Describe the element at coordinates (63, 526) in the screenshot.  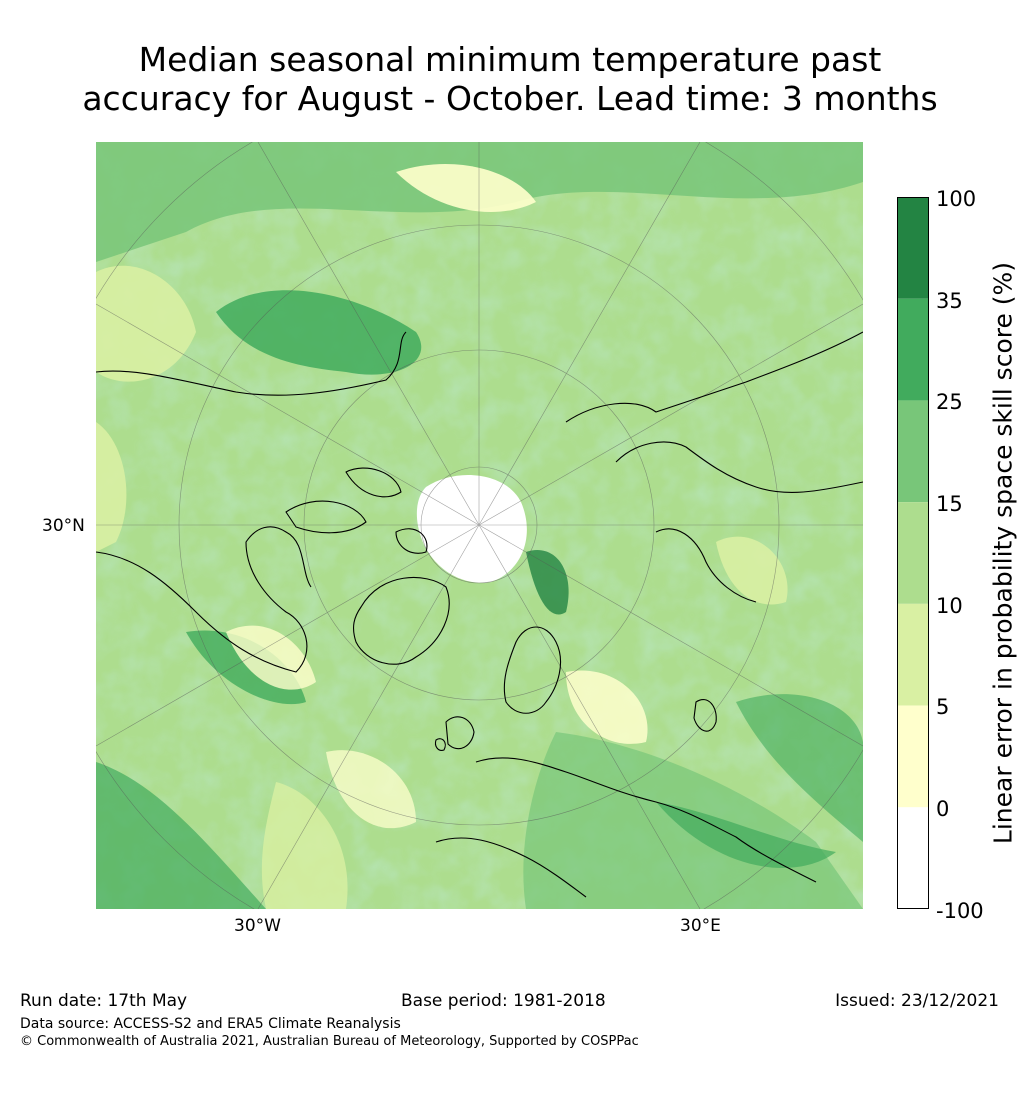
I see `lat-label-30n: 30°N` at that location.